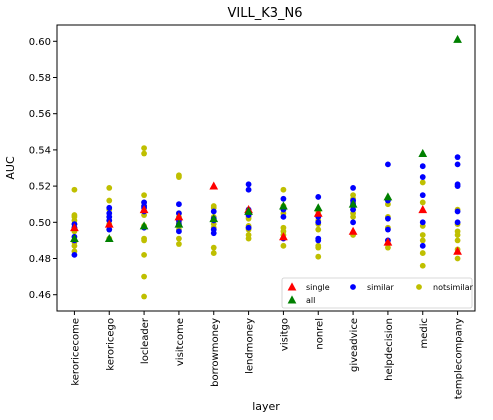 The height and width of the screenshot is (420, 493). What do you see at coordinates (40, 223) in the screenshot?
I see `y-tick-label: 0.50` at bounding box center [40, 223].